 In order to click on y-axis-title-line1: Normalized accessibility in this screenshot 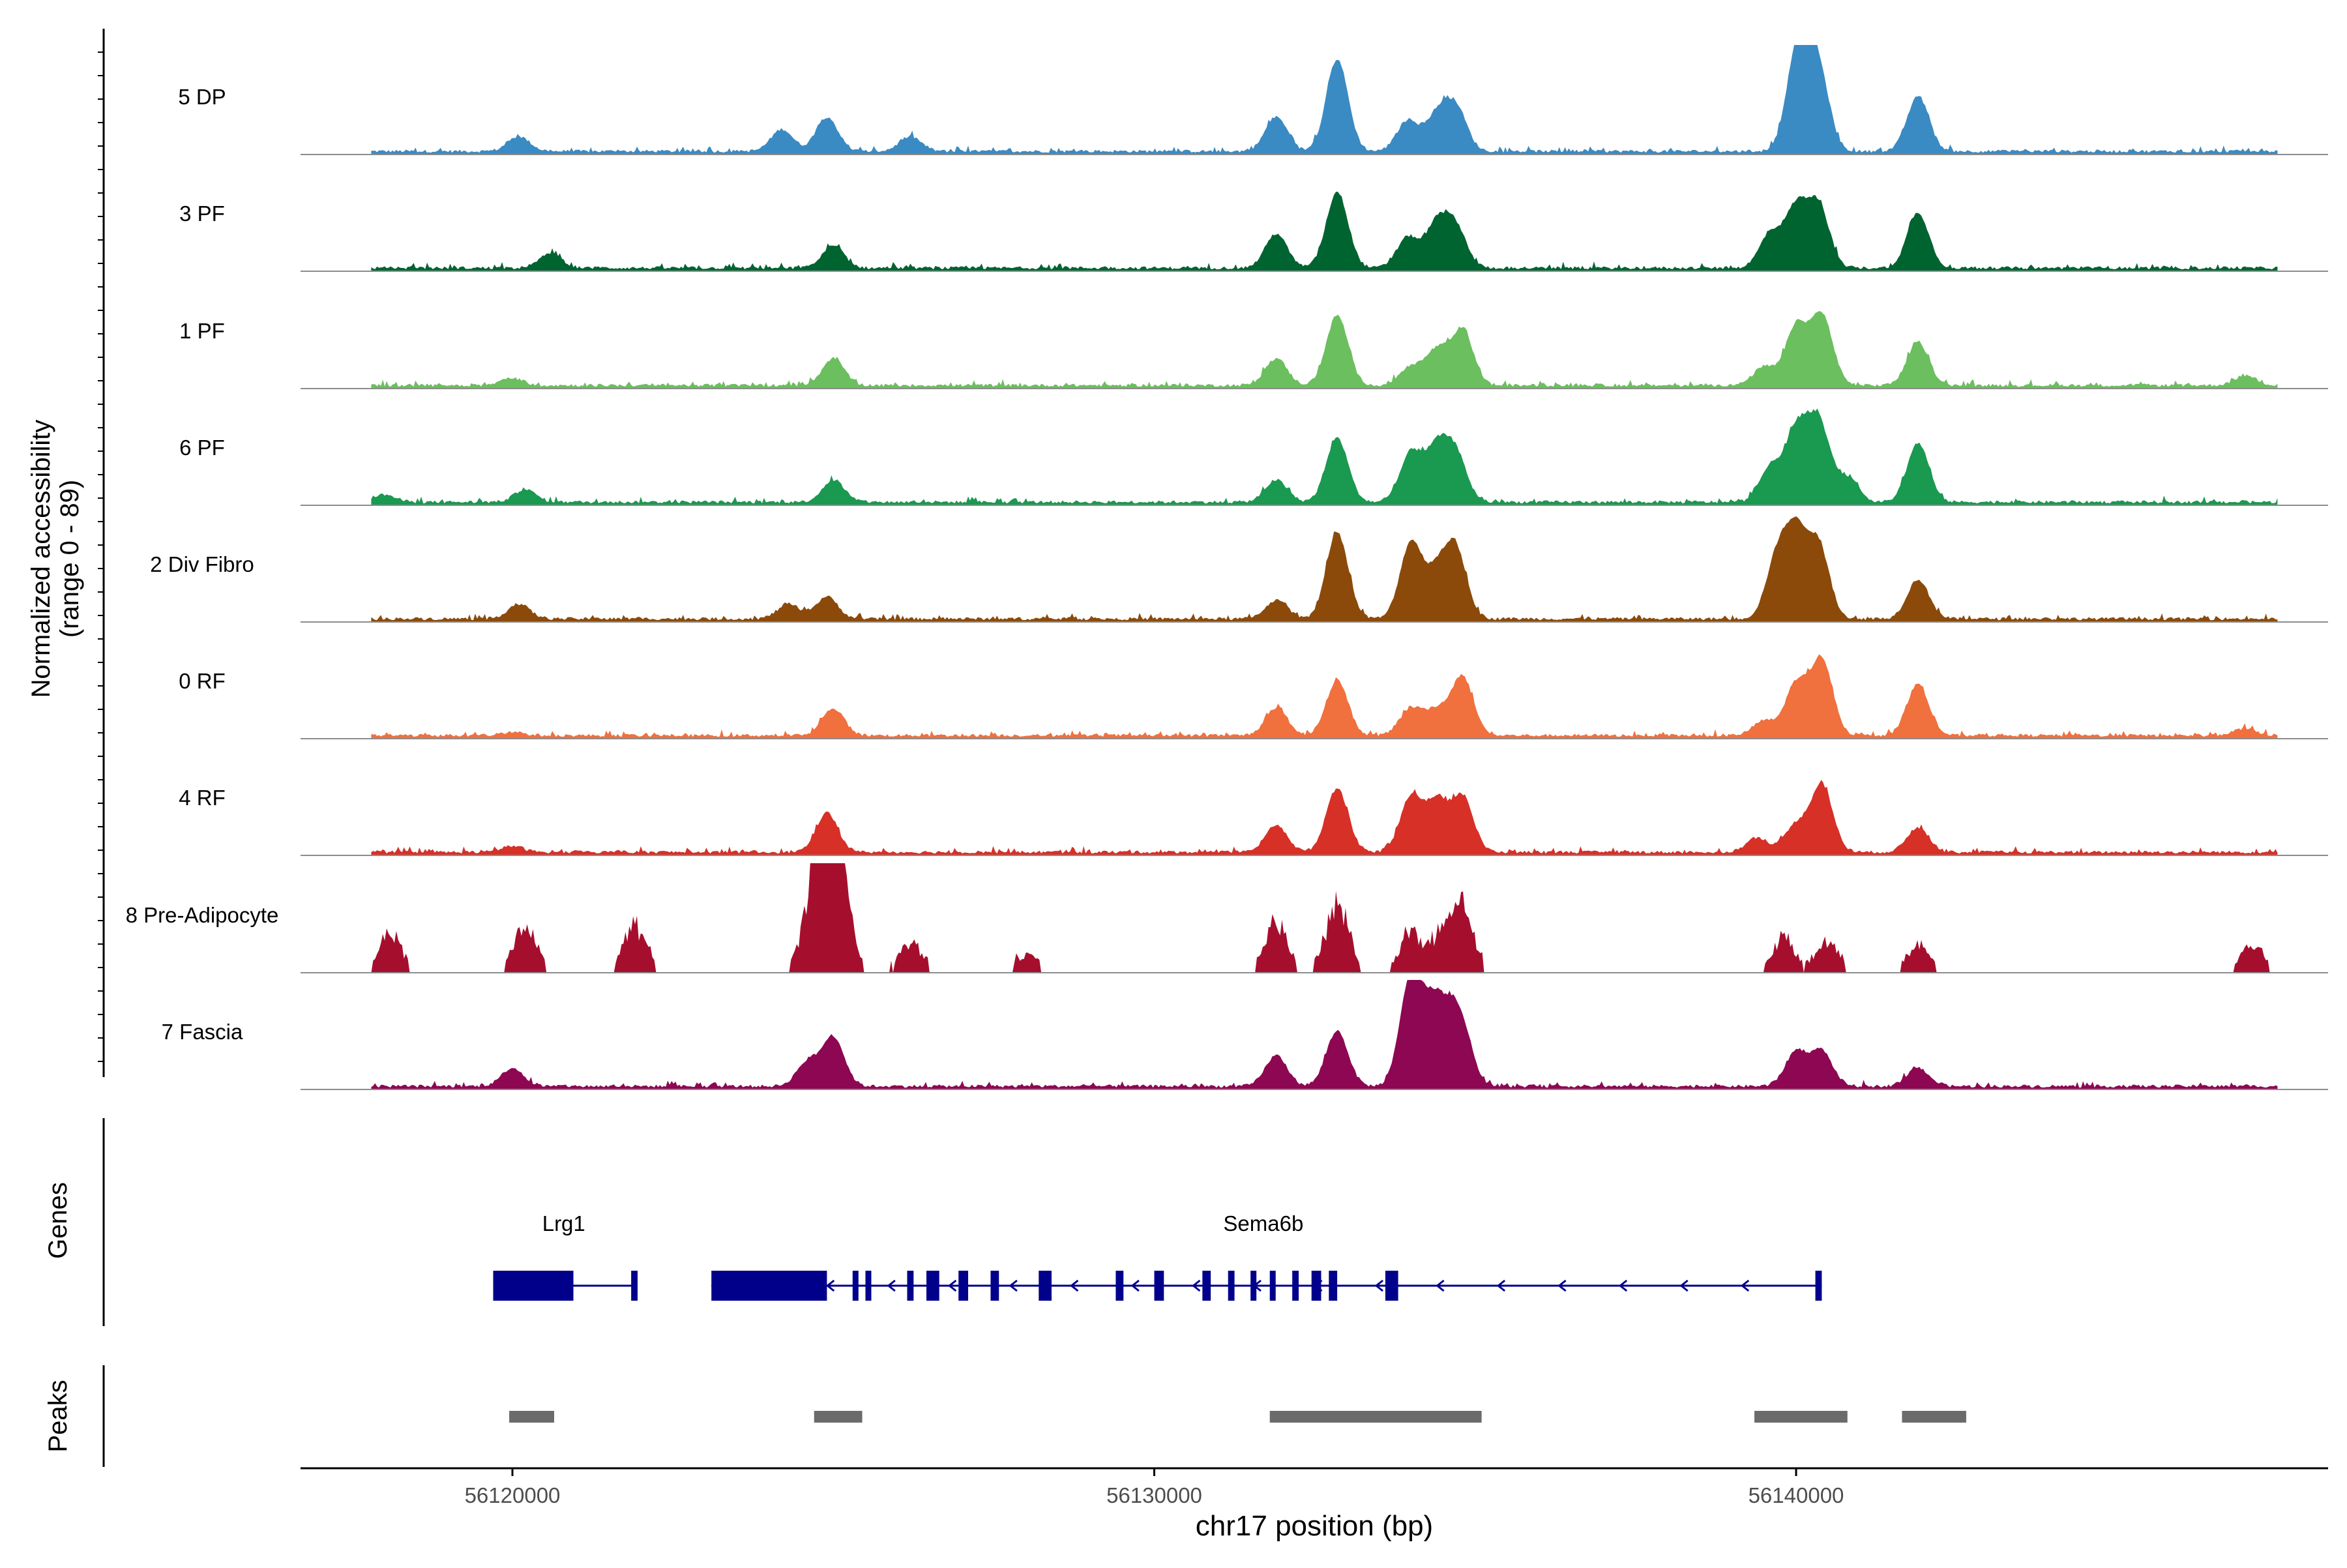, I will do `click(41, 559)`.